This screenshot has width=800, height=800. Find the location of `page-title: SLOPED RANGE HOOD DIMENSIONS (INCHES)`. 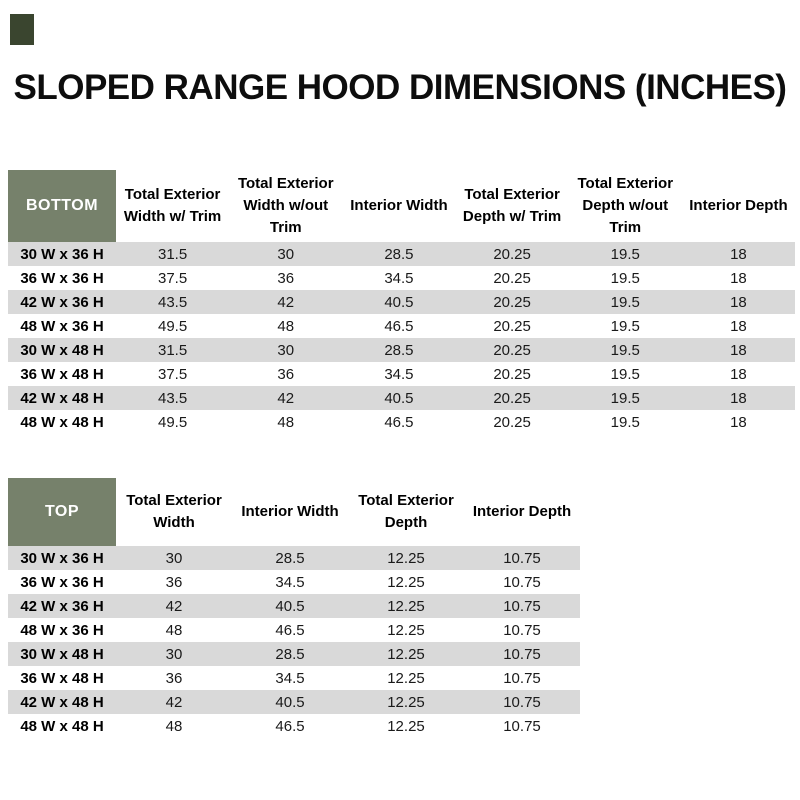

page-title: SLOPED RANGE HOOD DIMENSIONS (INCHES) is located at coordinates (400, 87).